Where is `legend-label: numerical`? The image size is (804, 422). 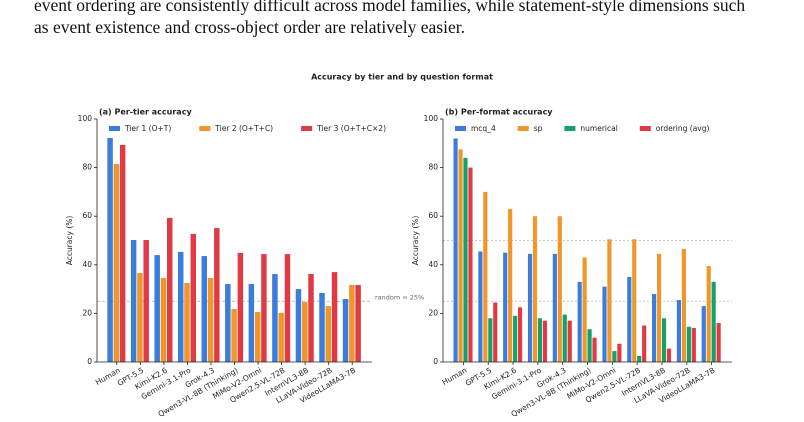
legend-label: numerical is located at coordinates (598, 128).